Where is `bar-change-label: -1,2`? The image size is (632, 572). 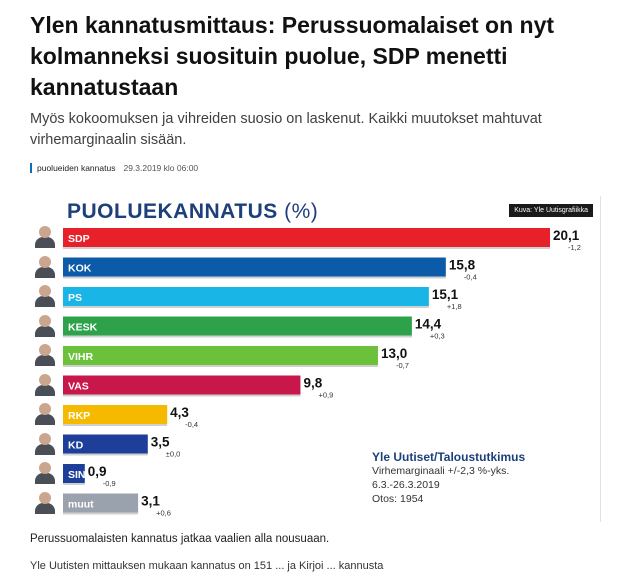 bar-change-label: -1,2 is located at coordinates (574, 247).